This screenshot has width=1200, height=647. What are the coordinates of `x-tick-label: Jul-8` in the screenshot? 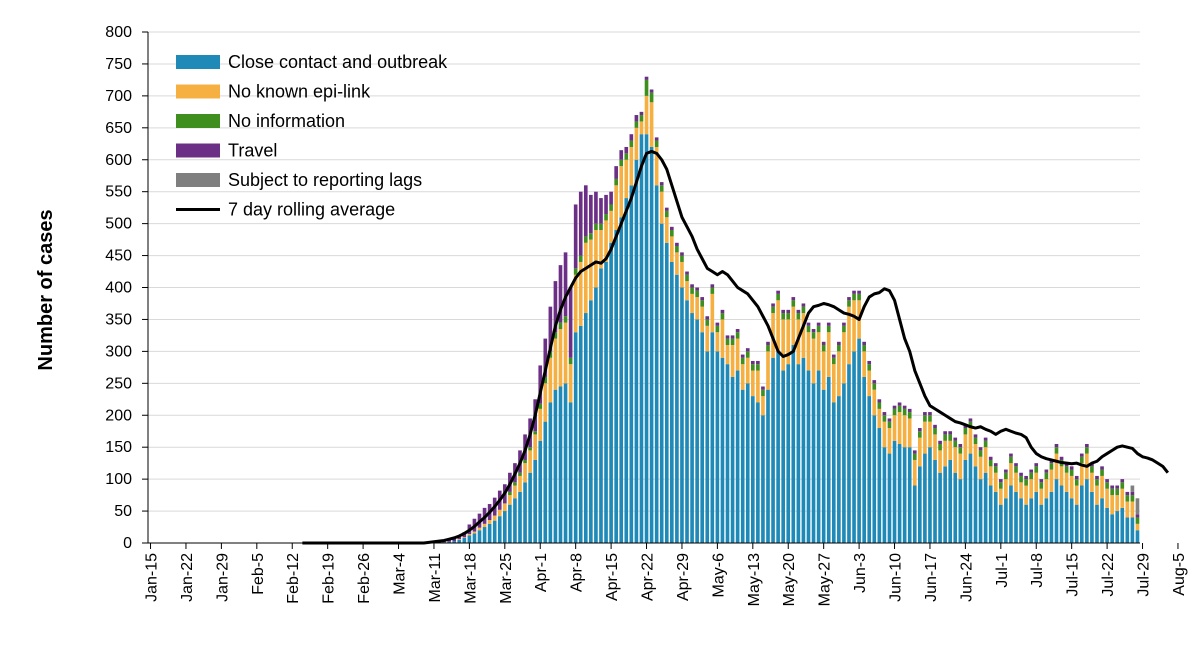 It's located at (1037, 570).